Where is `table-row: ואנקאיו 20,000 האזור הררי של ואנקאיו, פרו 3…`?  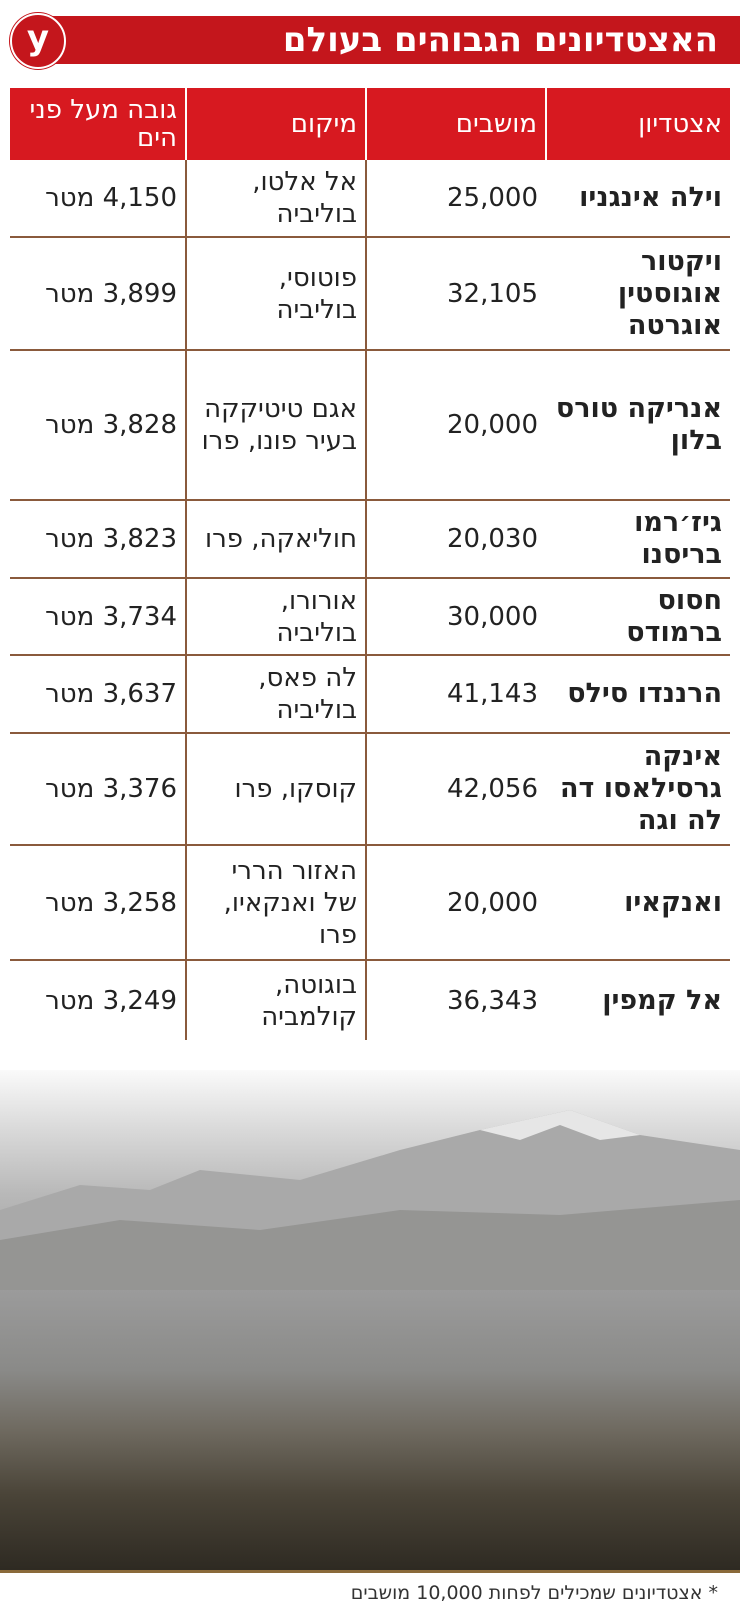 table-row: ואנקאיו 20,000 האזור הררי של ואנקאיו, פרו 3… is located at coordinates (370, 903).